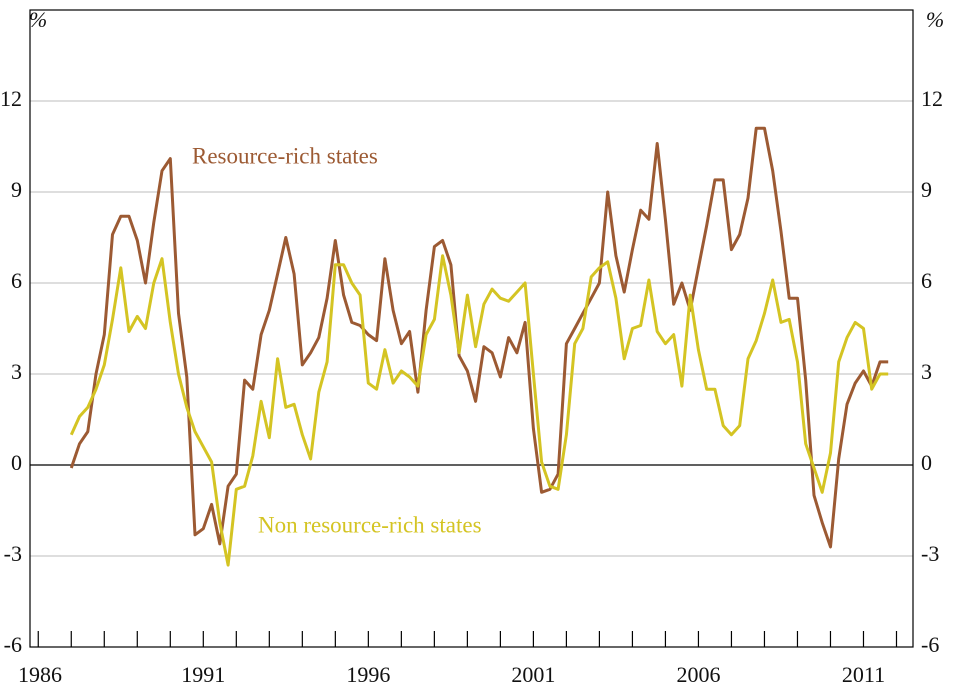 The height and width of the screenshot is (695, 959). What do you see at coordinates (16, 189) in the screenshot?
I see `y-tick-label: 9` at bounding box center [16, 189].